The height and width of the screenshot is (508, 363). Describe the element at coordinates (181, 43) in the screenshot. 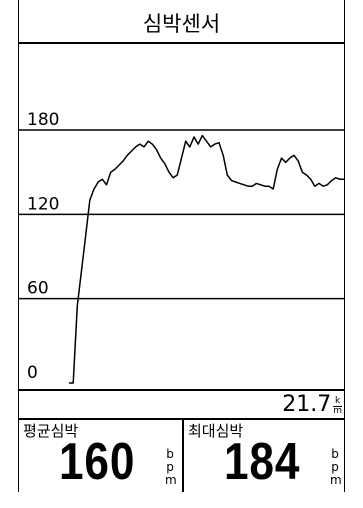

I see `title-divider` at that location.